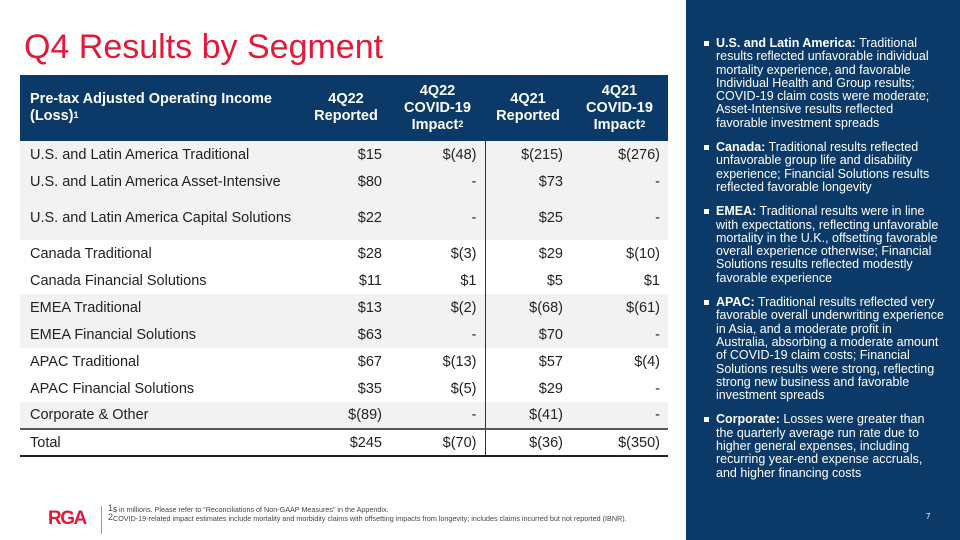 The image size is (960, 540). I want to click on table-row: EMEA Financial Solutions $63- $70-, so click(344, 334).